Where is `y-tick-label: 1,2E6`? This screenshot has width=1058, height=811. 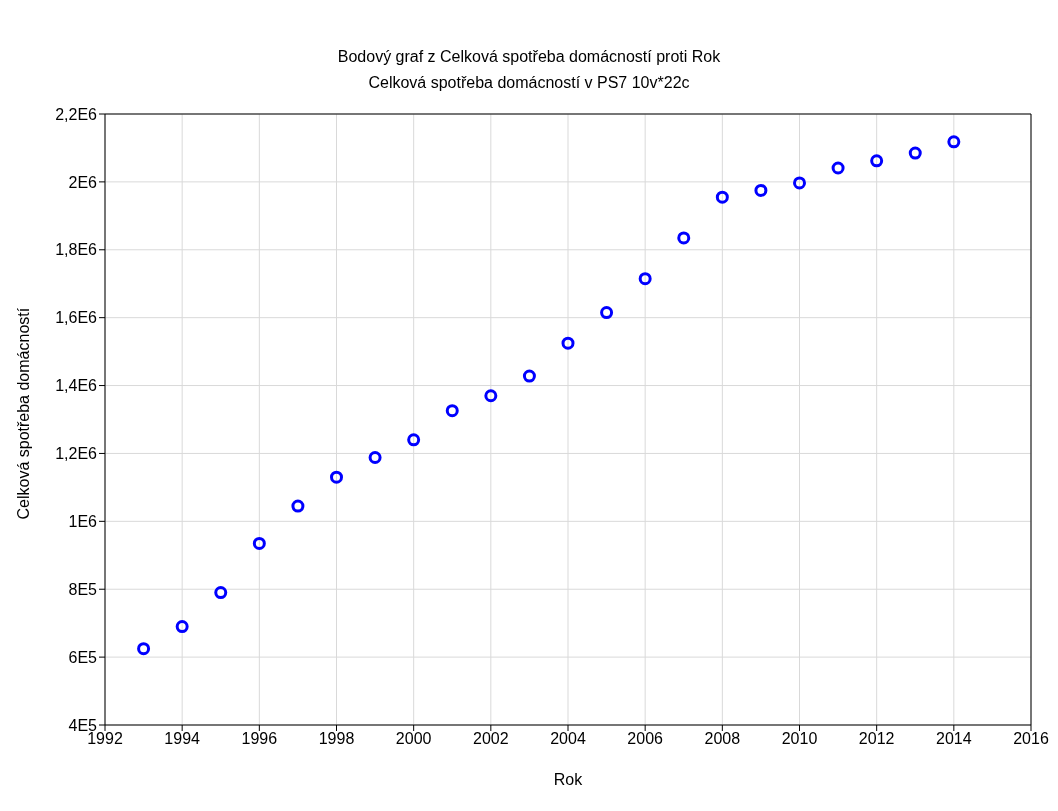 y-tick-label: 1,2E6 is located at coordinates (76, 454).